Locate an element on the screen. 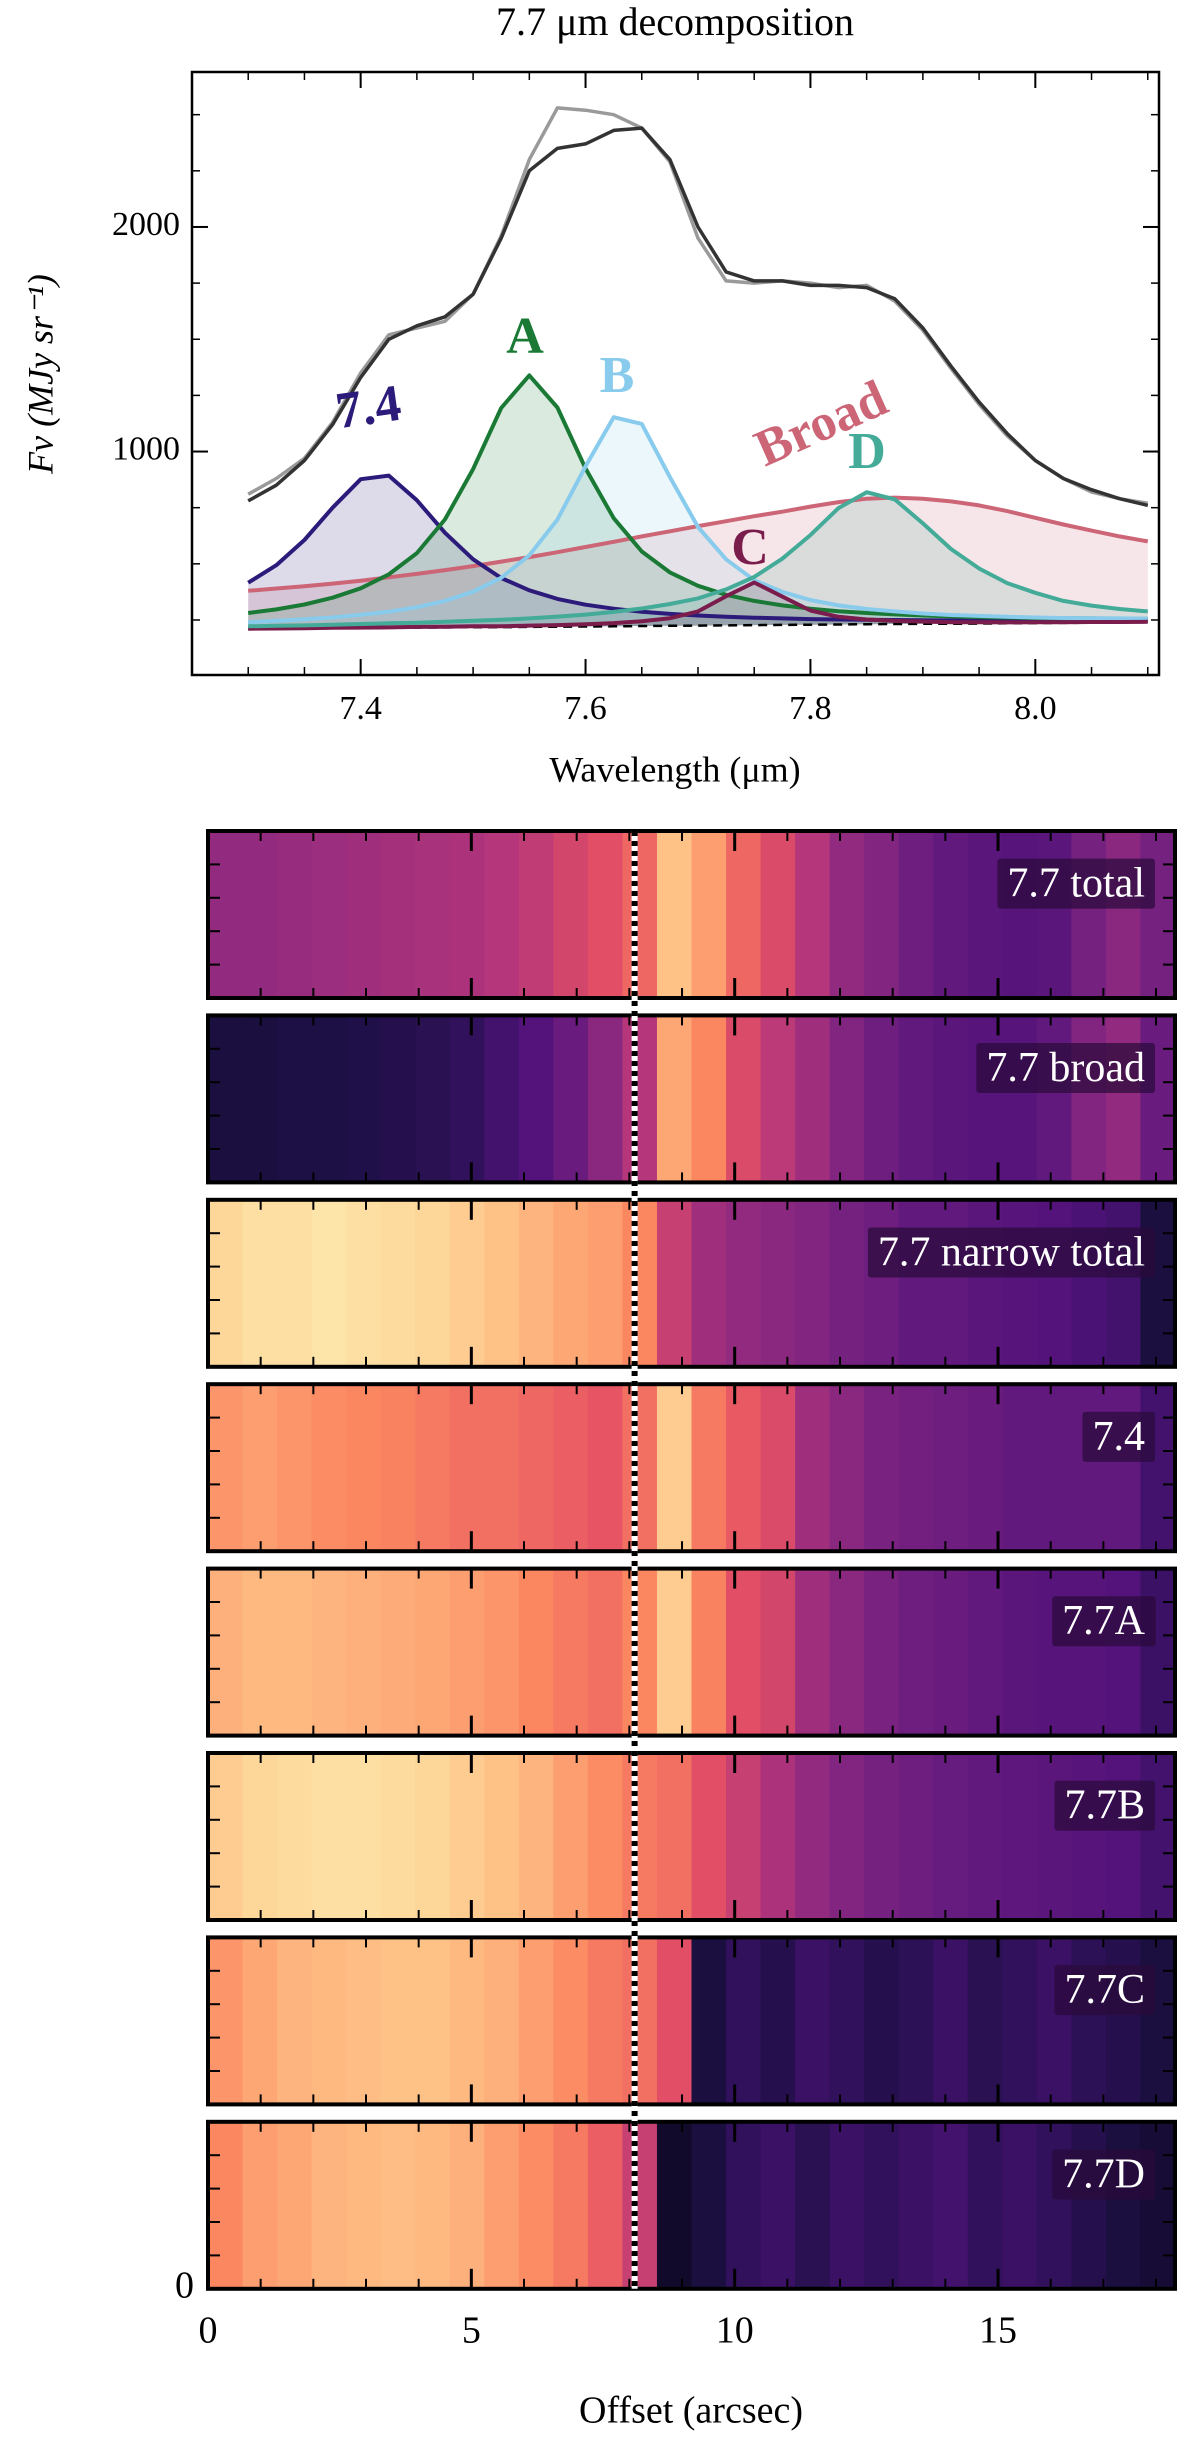 This screenshot has width=1200, height=2455. x-tick-label: 15 is located at coordinates (998, 2331).